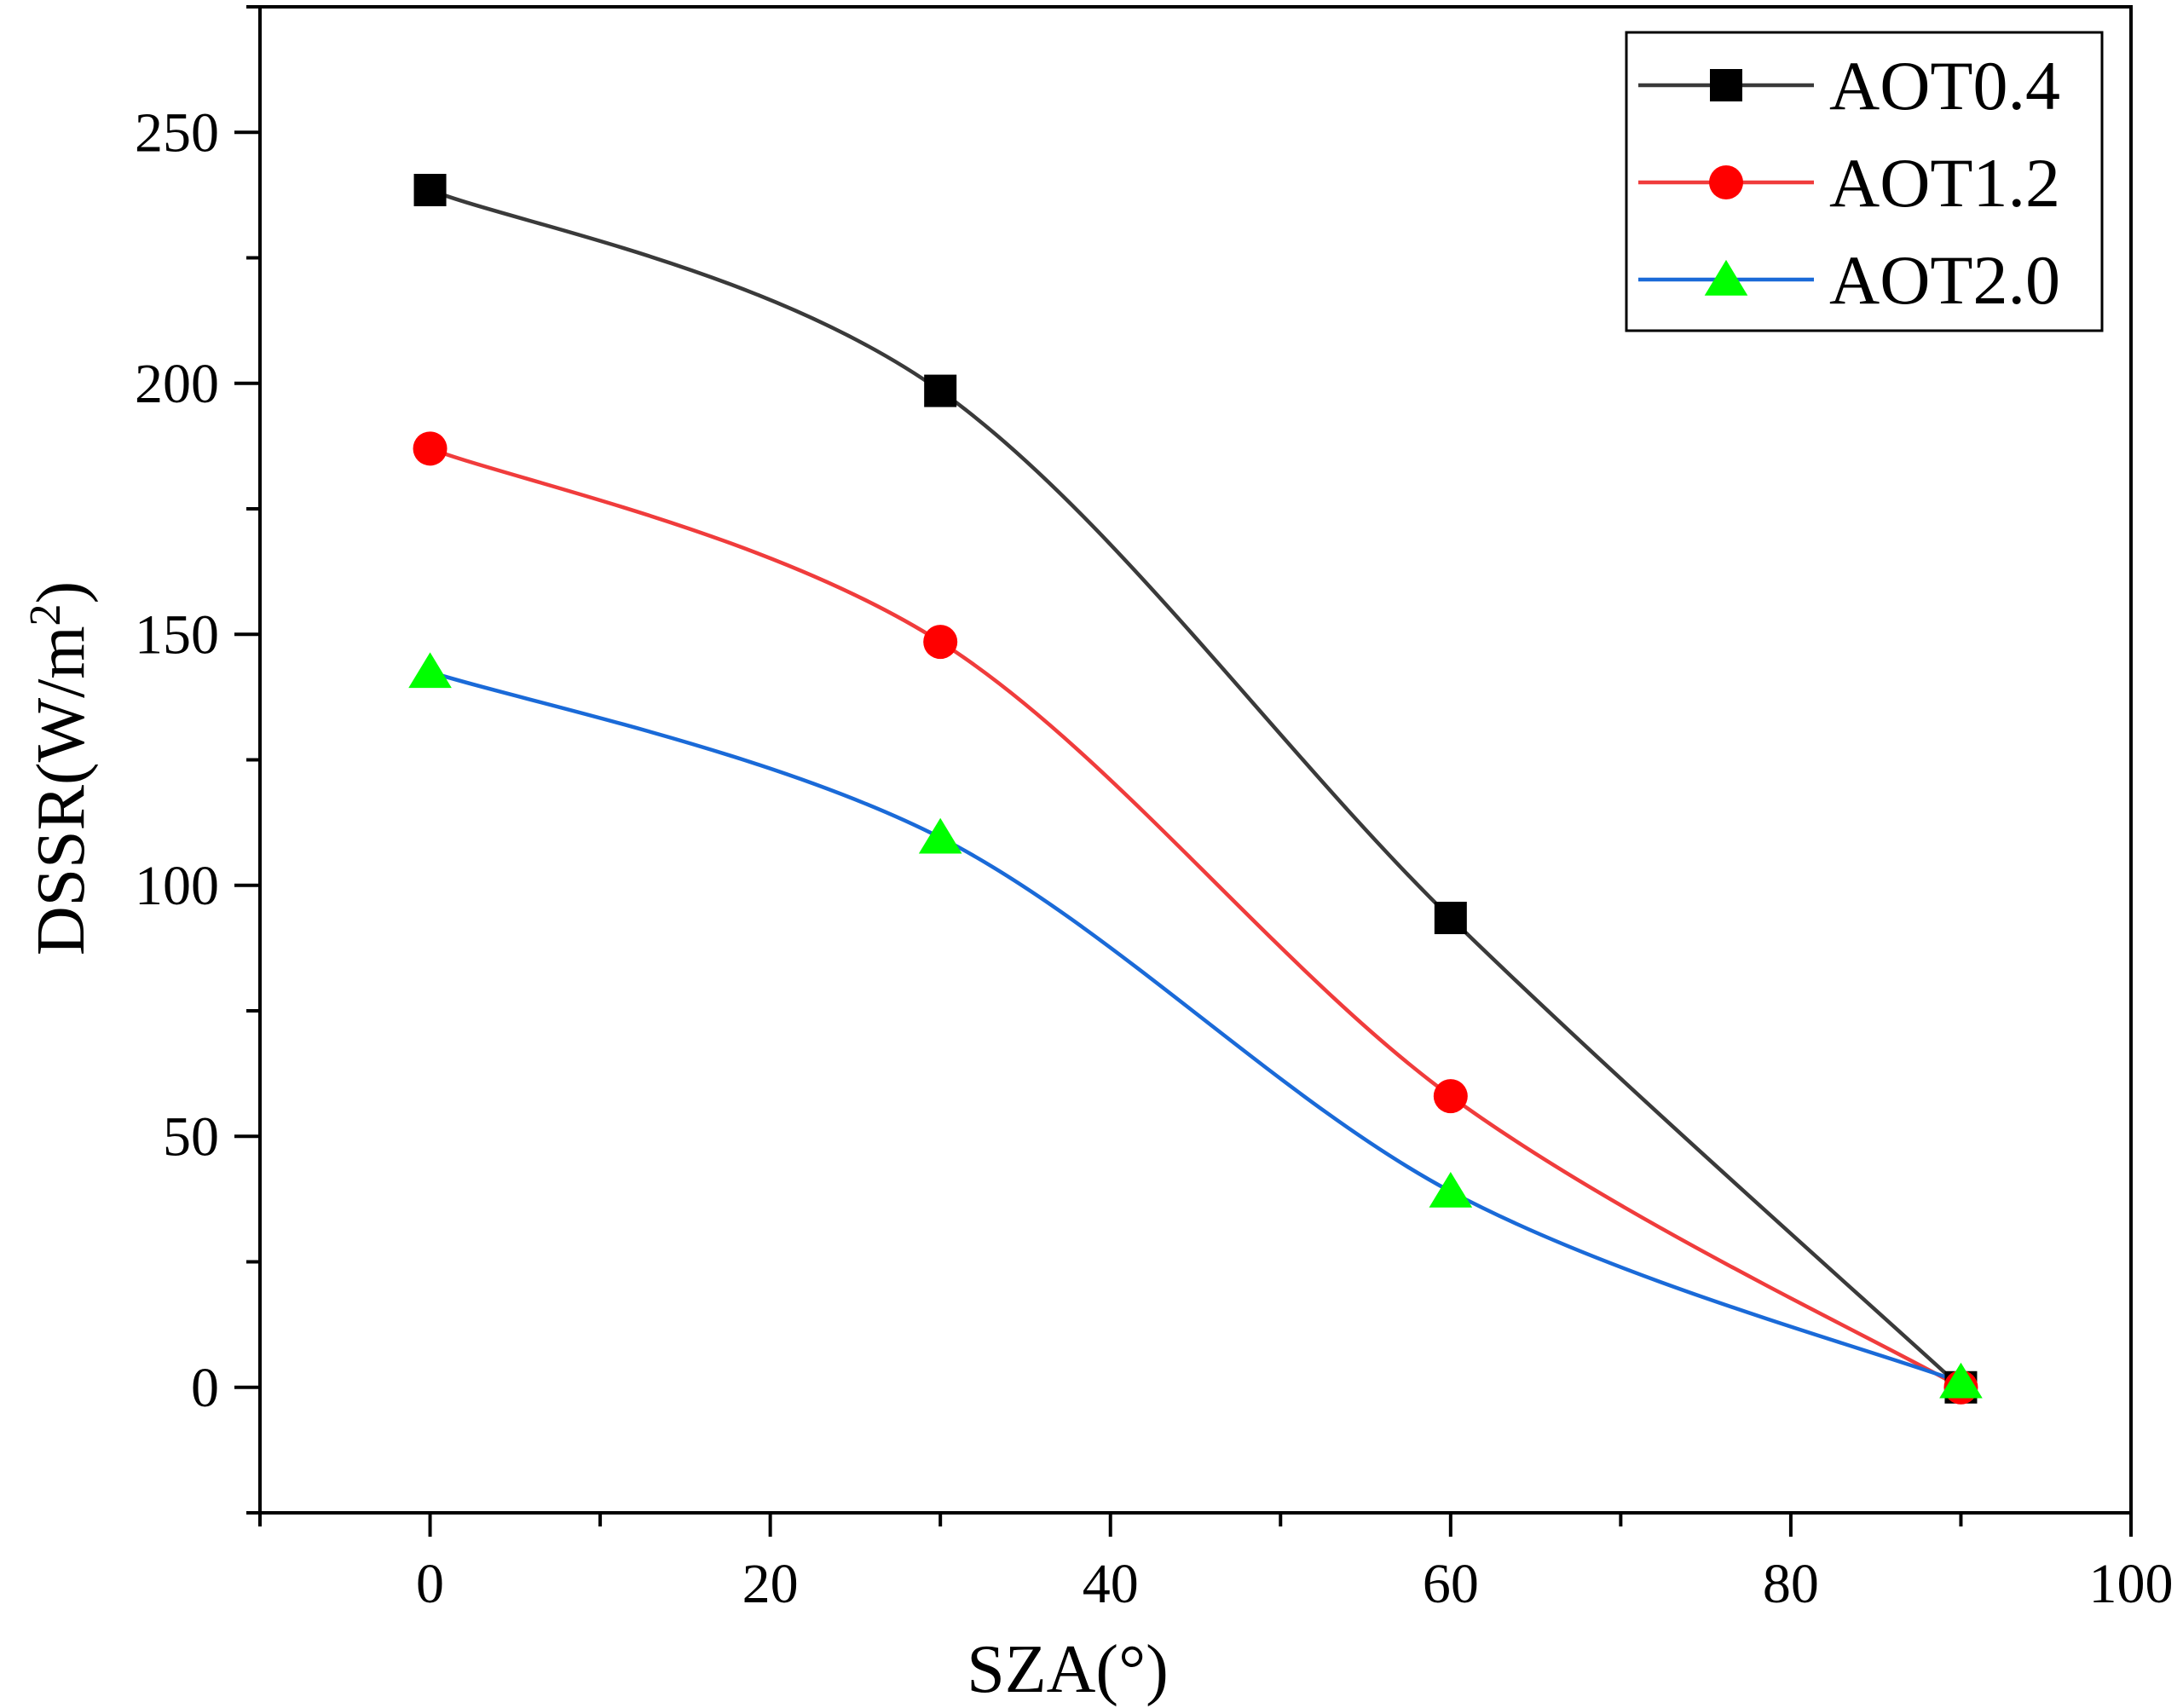  What do you see at coordinates (61, 592) in the screenshot?
I see `y-axis-title-close: )` at bounding box center [61, 592].